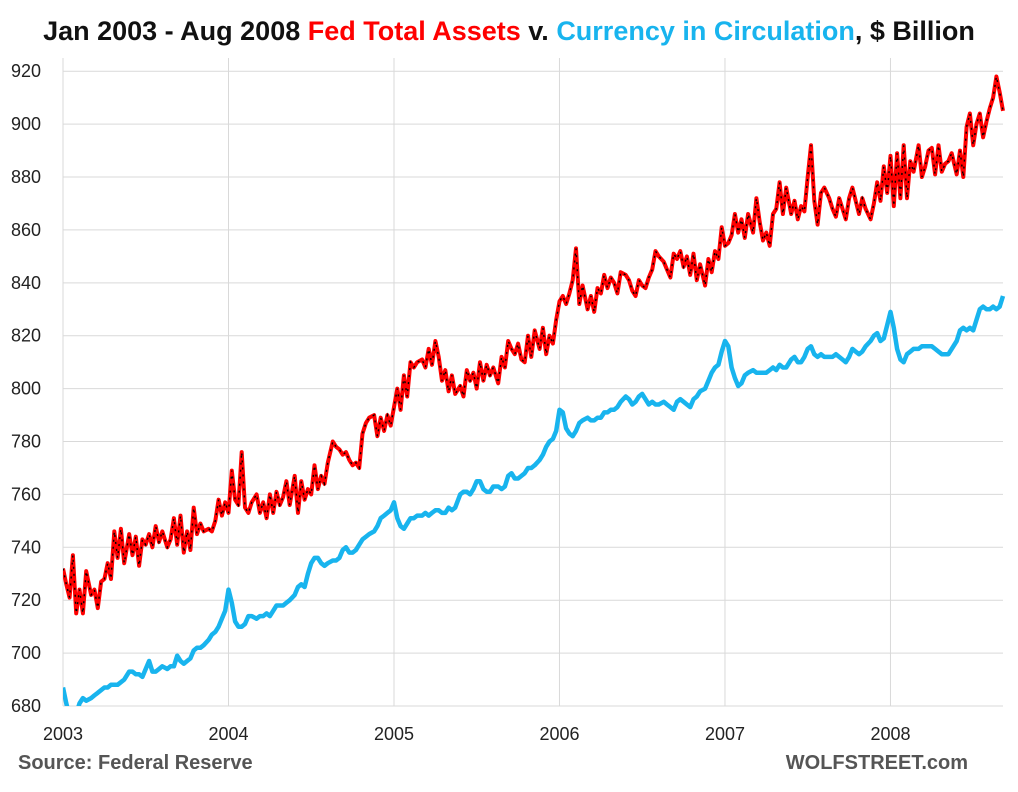 This screenshot has height=792, width=1018. I want to click on y-tick-label: 740, so click(26, 547).